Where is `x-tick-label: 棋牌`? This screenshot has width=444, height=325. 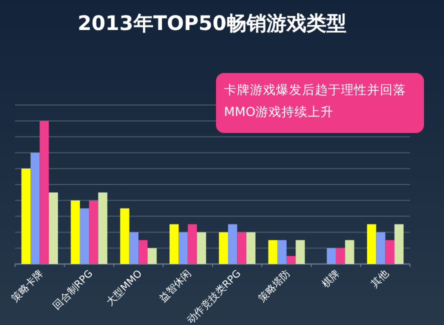 x-tick-label: 棋牌 is located at coordinates (330, 279).